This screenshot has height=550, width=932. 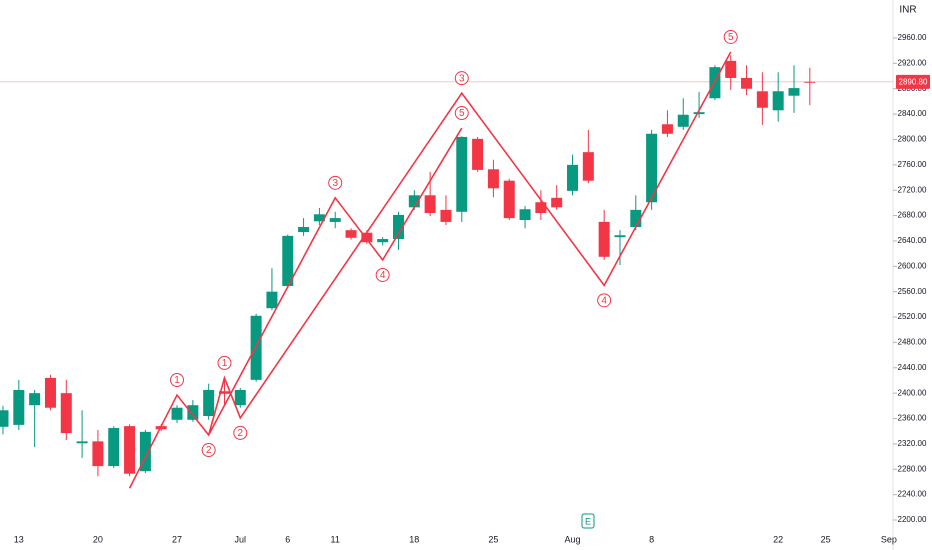 I want to click on earnings-label: E, so click(x=588, y=521).